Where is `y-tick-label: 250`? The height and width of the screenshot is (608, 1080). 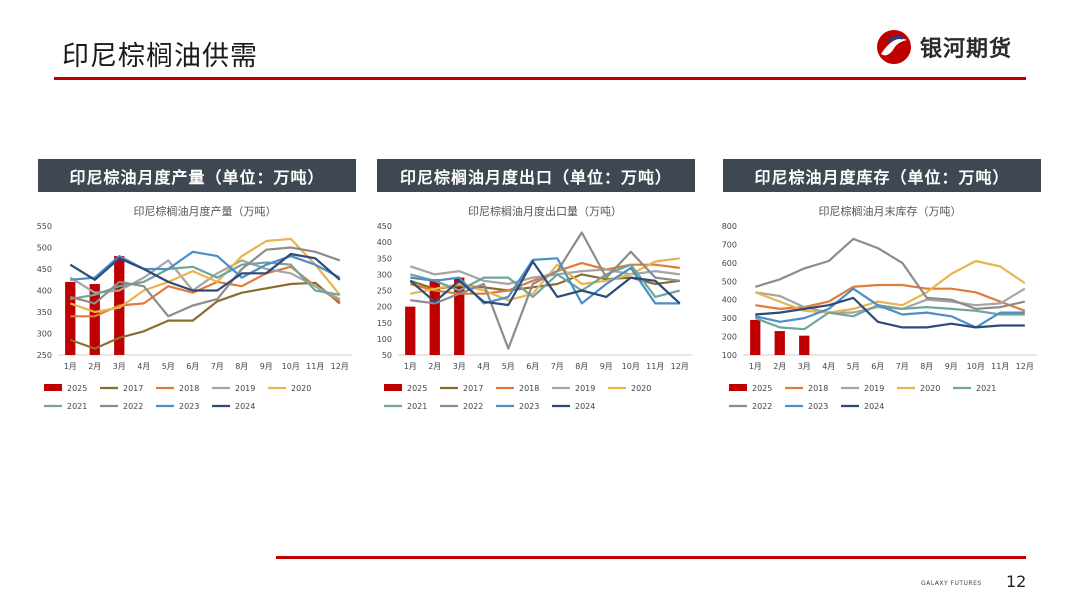
y-tick-label: 250 is located at coordinates (384, 291).